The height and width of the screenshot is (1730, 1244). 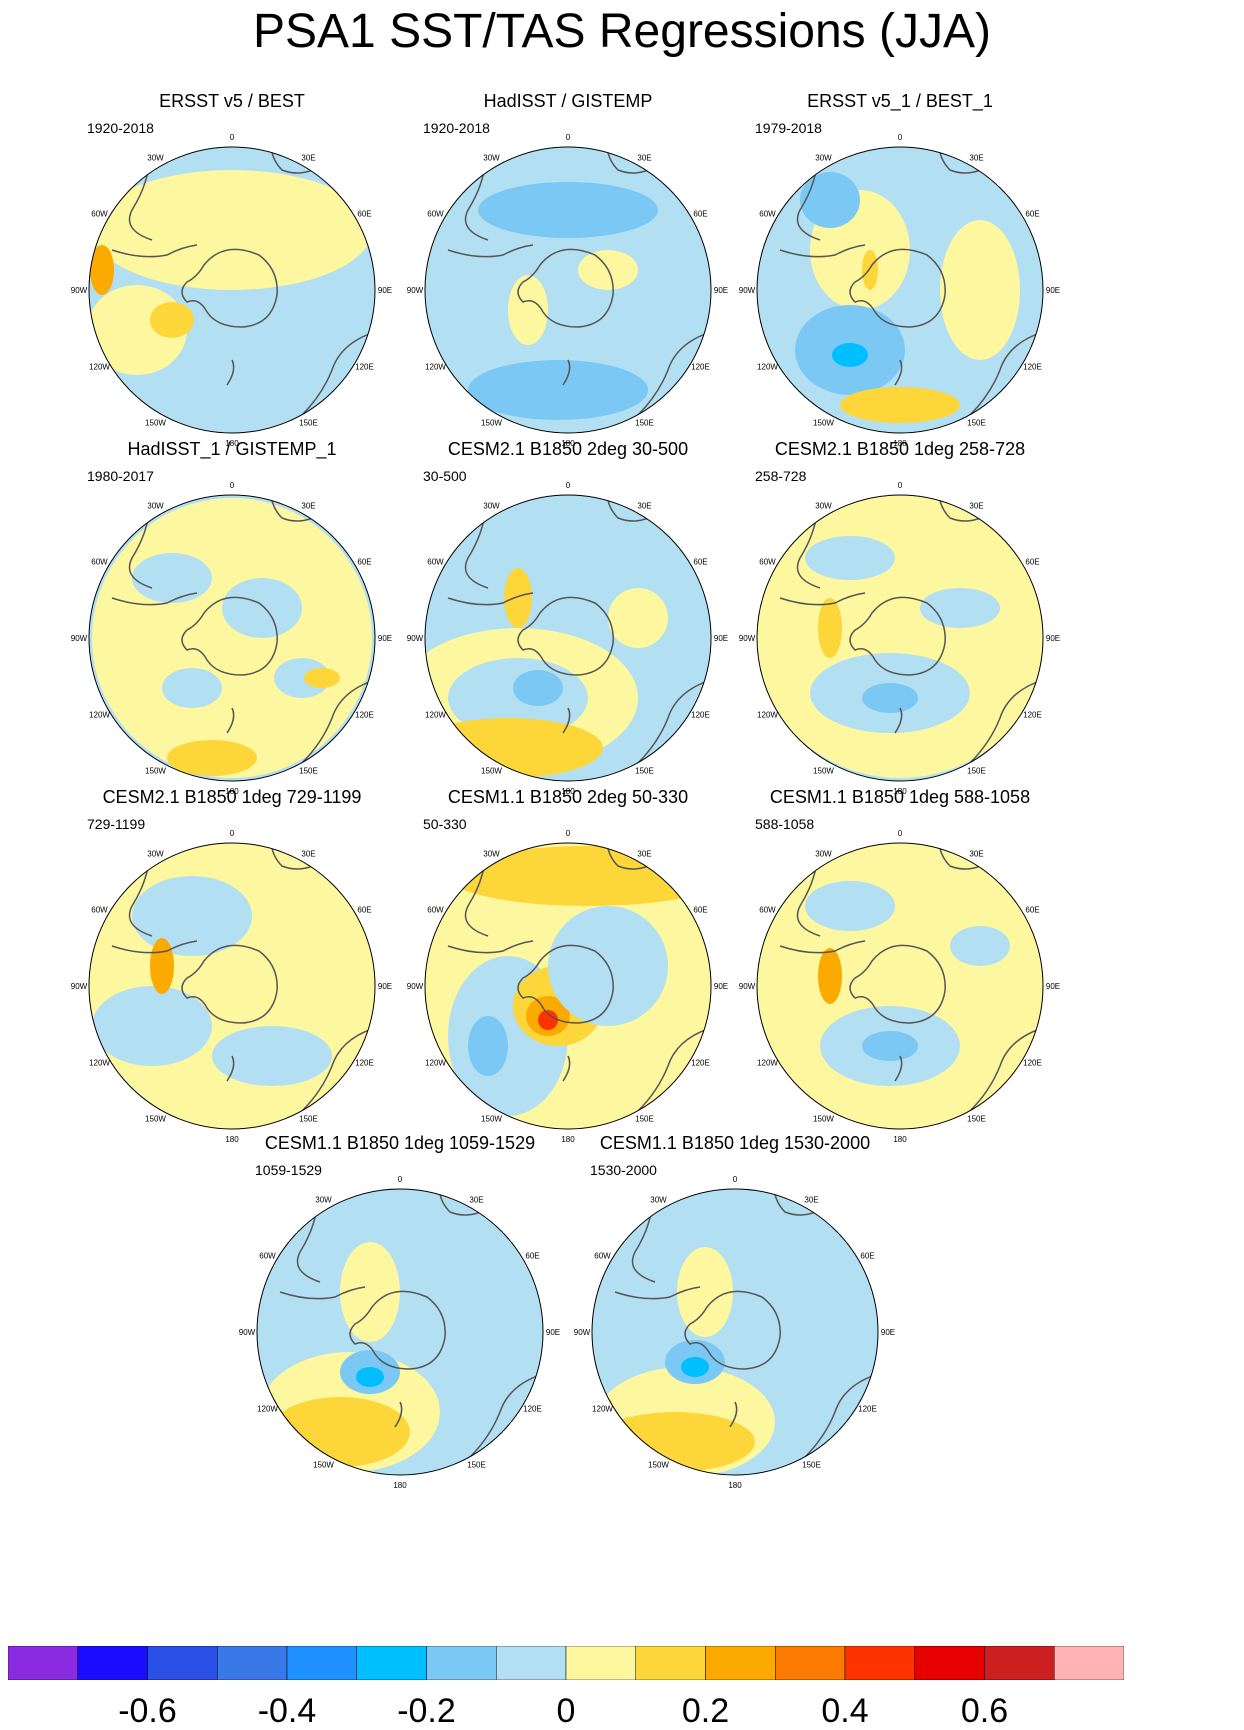 I want to click on panel-years: 30-500, so click(x=445, y=476).